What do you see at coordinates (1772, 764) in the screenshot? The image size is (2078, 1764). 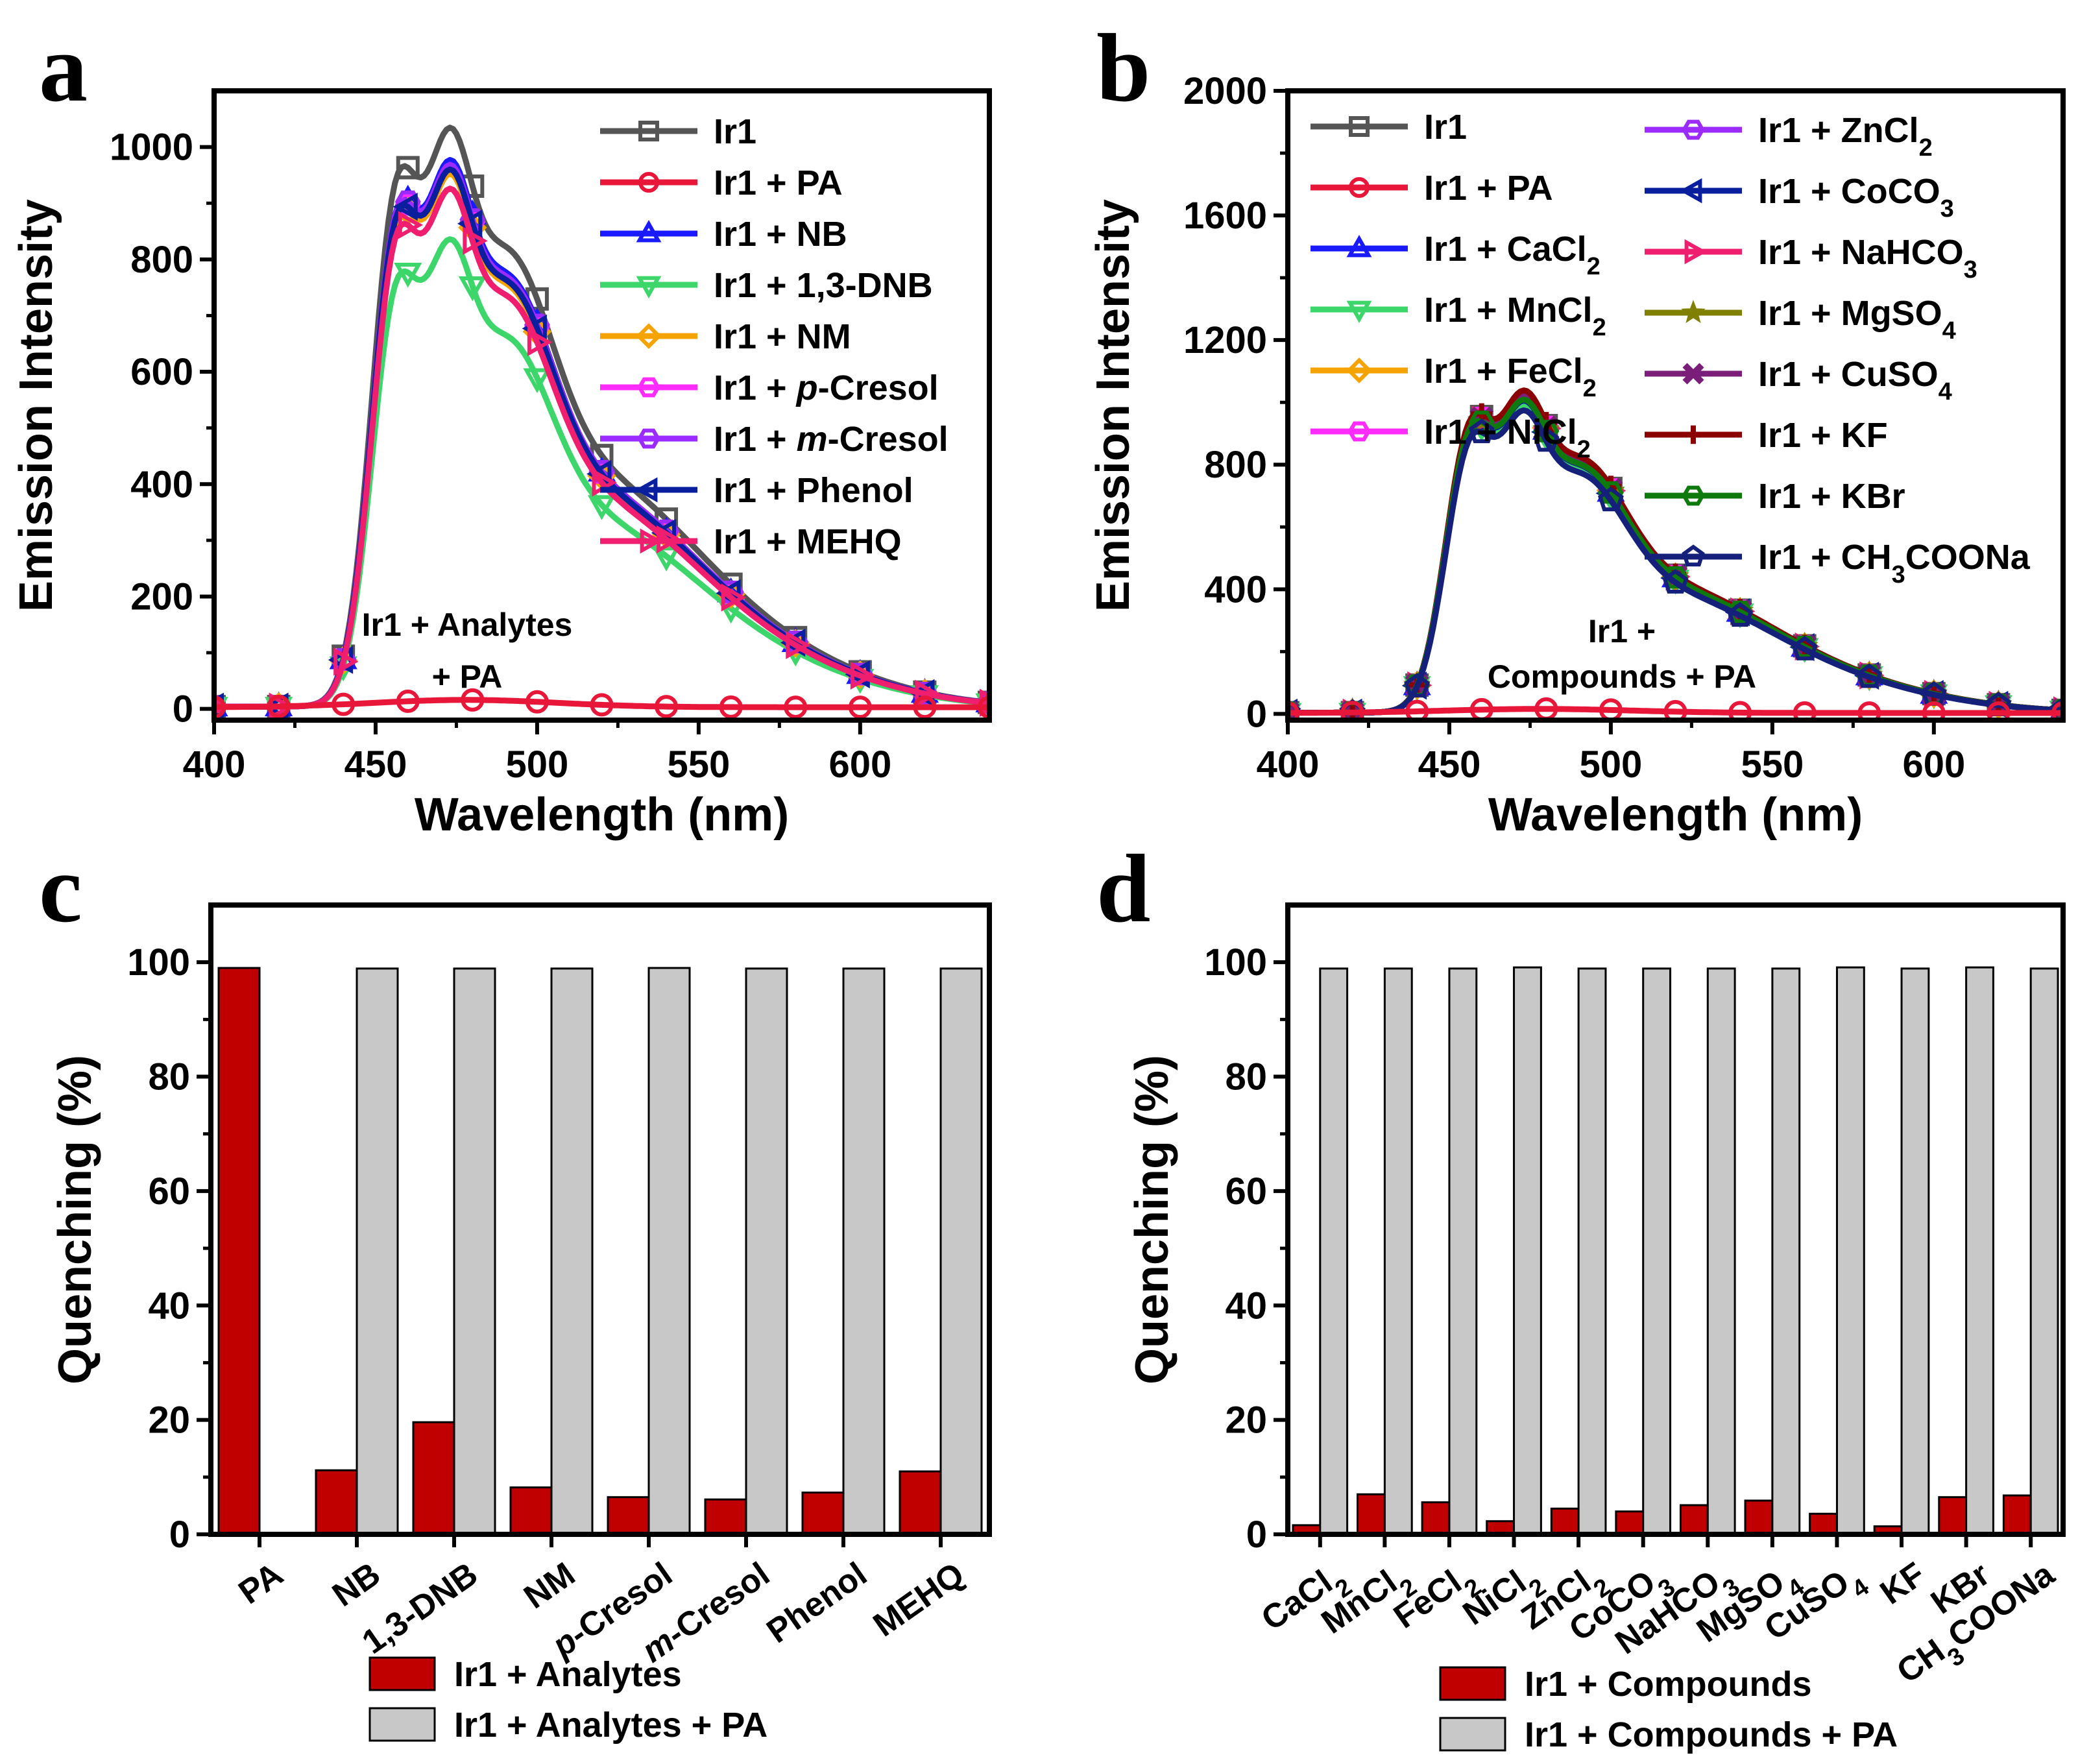 I see `x-tick-label: 550` at bounding box center [1772, 764].